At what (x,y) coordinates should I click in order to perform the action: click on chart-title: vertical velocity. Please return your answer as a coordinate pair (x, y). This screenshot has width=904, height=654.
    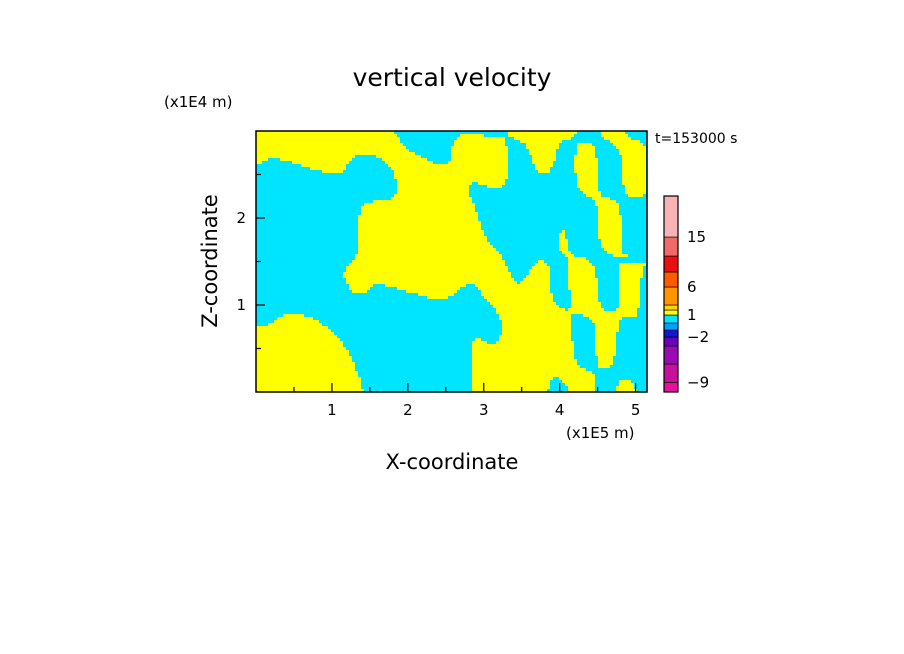
    Looking at the image, I should click on (452, 77).